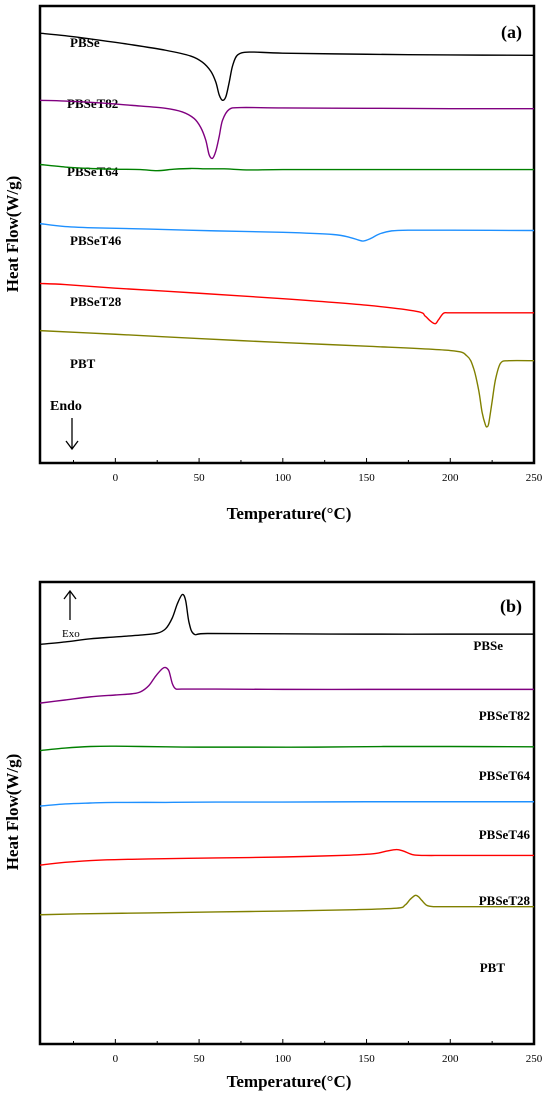 The image size is (550, 1100). What do you see at coordinates (286, 905) in the screenshot?
I see `series-line-pbt-b` at bounding box center [286, 905].